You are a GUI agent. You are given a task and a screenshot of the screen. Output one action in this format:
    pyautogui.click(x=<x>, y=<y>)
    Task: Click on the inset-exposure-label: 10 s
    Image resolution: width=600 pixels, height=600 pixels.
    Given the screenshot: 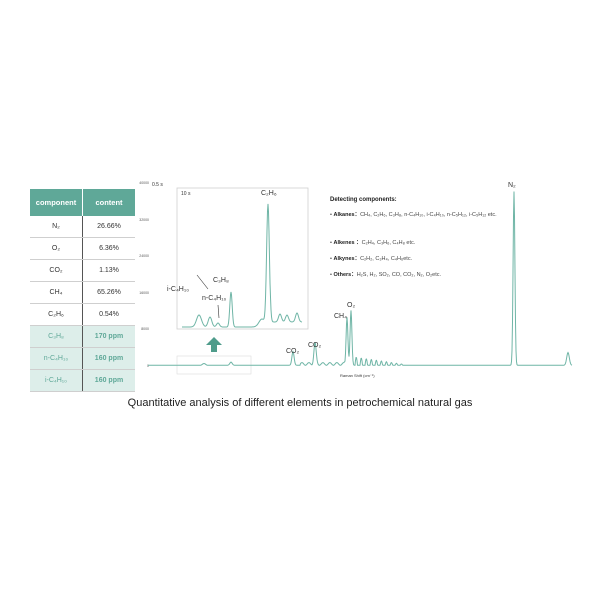 What is the action you would take?
    pyautogui.click(x=186, y=194)
    